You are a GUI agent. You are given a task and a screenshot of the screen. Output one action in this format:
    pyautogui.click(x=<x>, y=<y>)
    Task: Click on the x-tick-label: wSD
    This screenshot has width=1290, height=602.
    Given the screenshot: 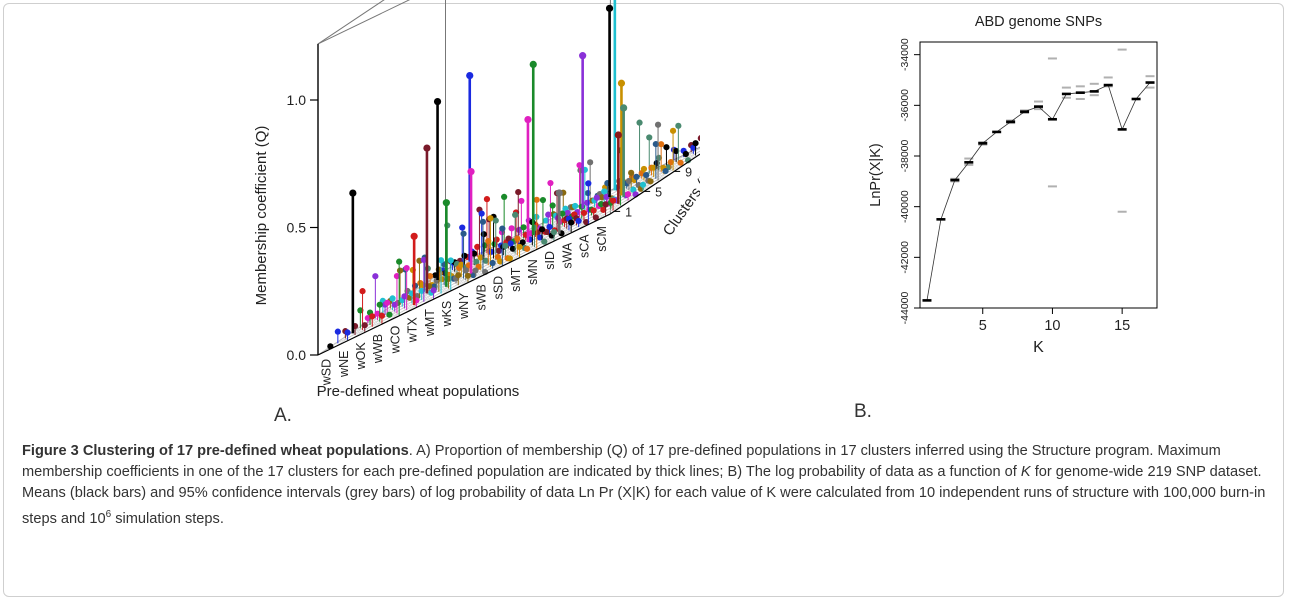 What is the action you would take?
    pyautogui.click(x=327, y=372)
    